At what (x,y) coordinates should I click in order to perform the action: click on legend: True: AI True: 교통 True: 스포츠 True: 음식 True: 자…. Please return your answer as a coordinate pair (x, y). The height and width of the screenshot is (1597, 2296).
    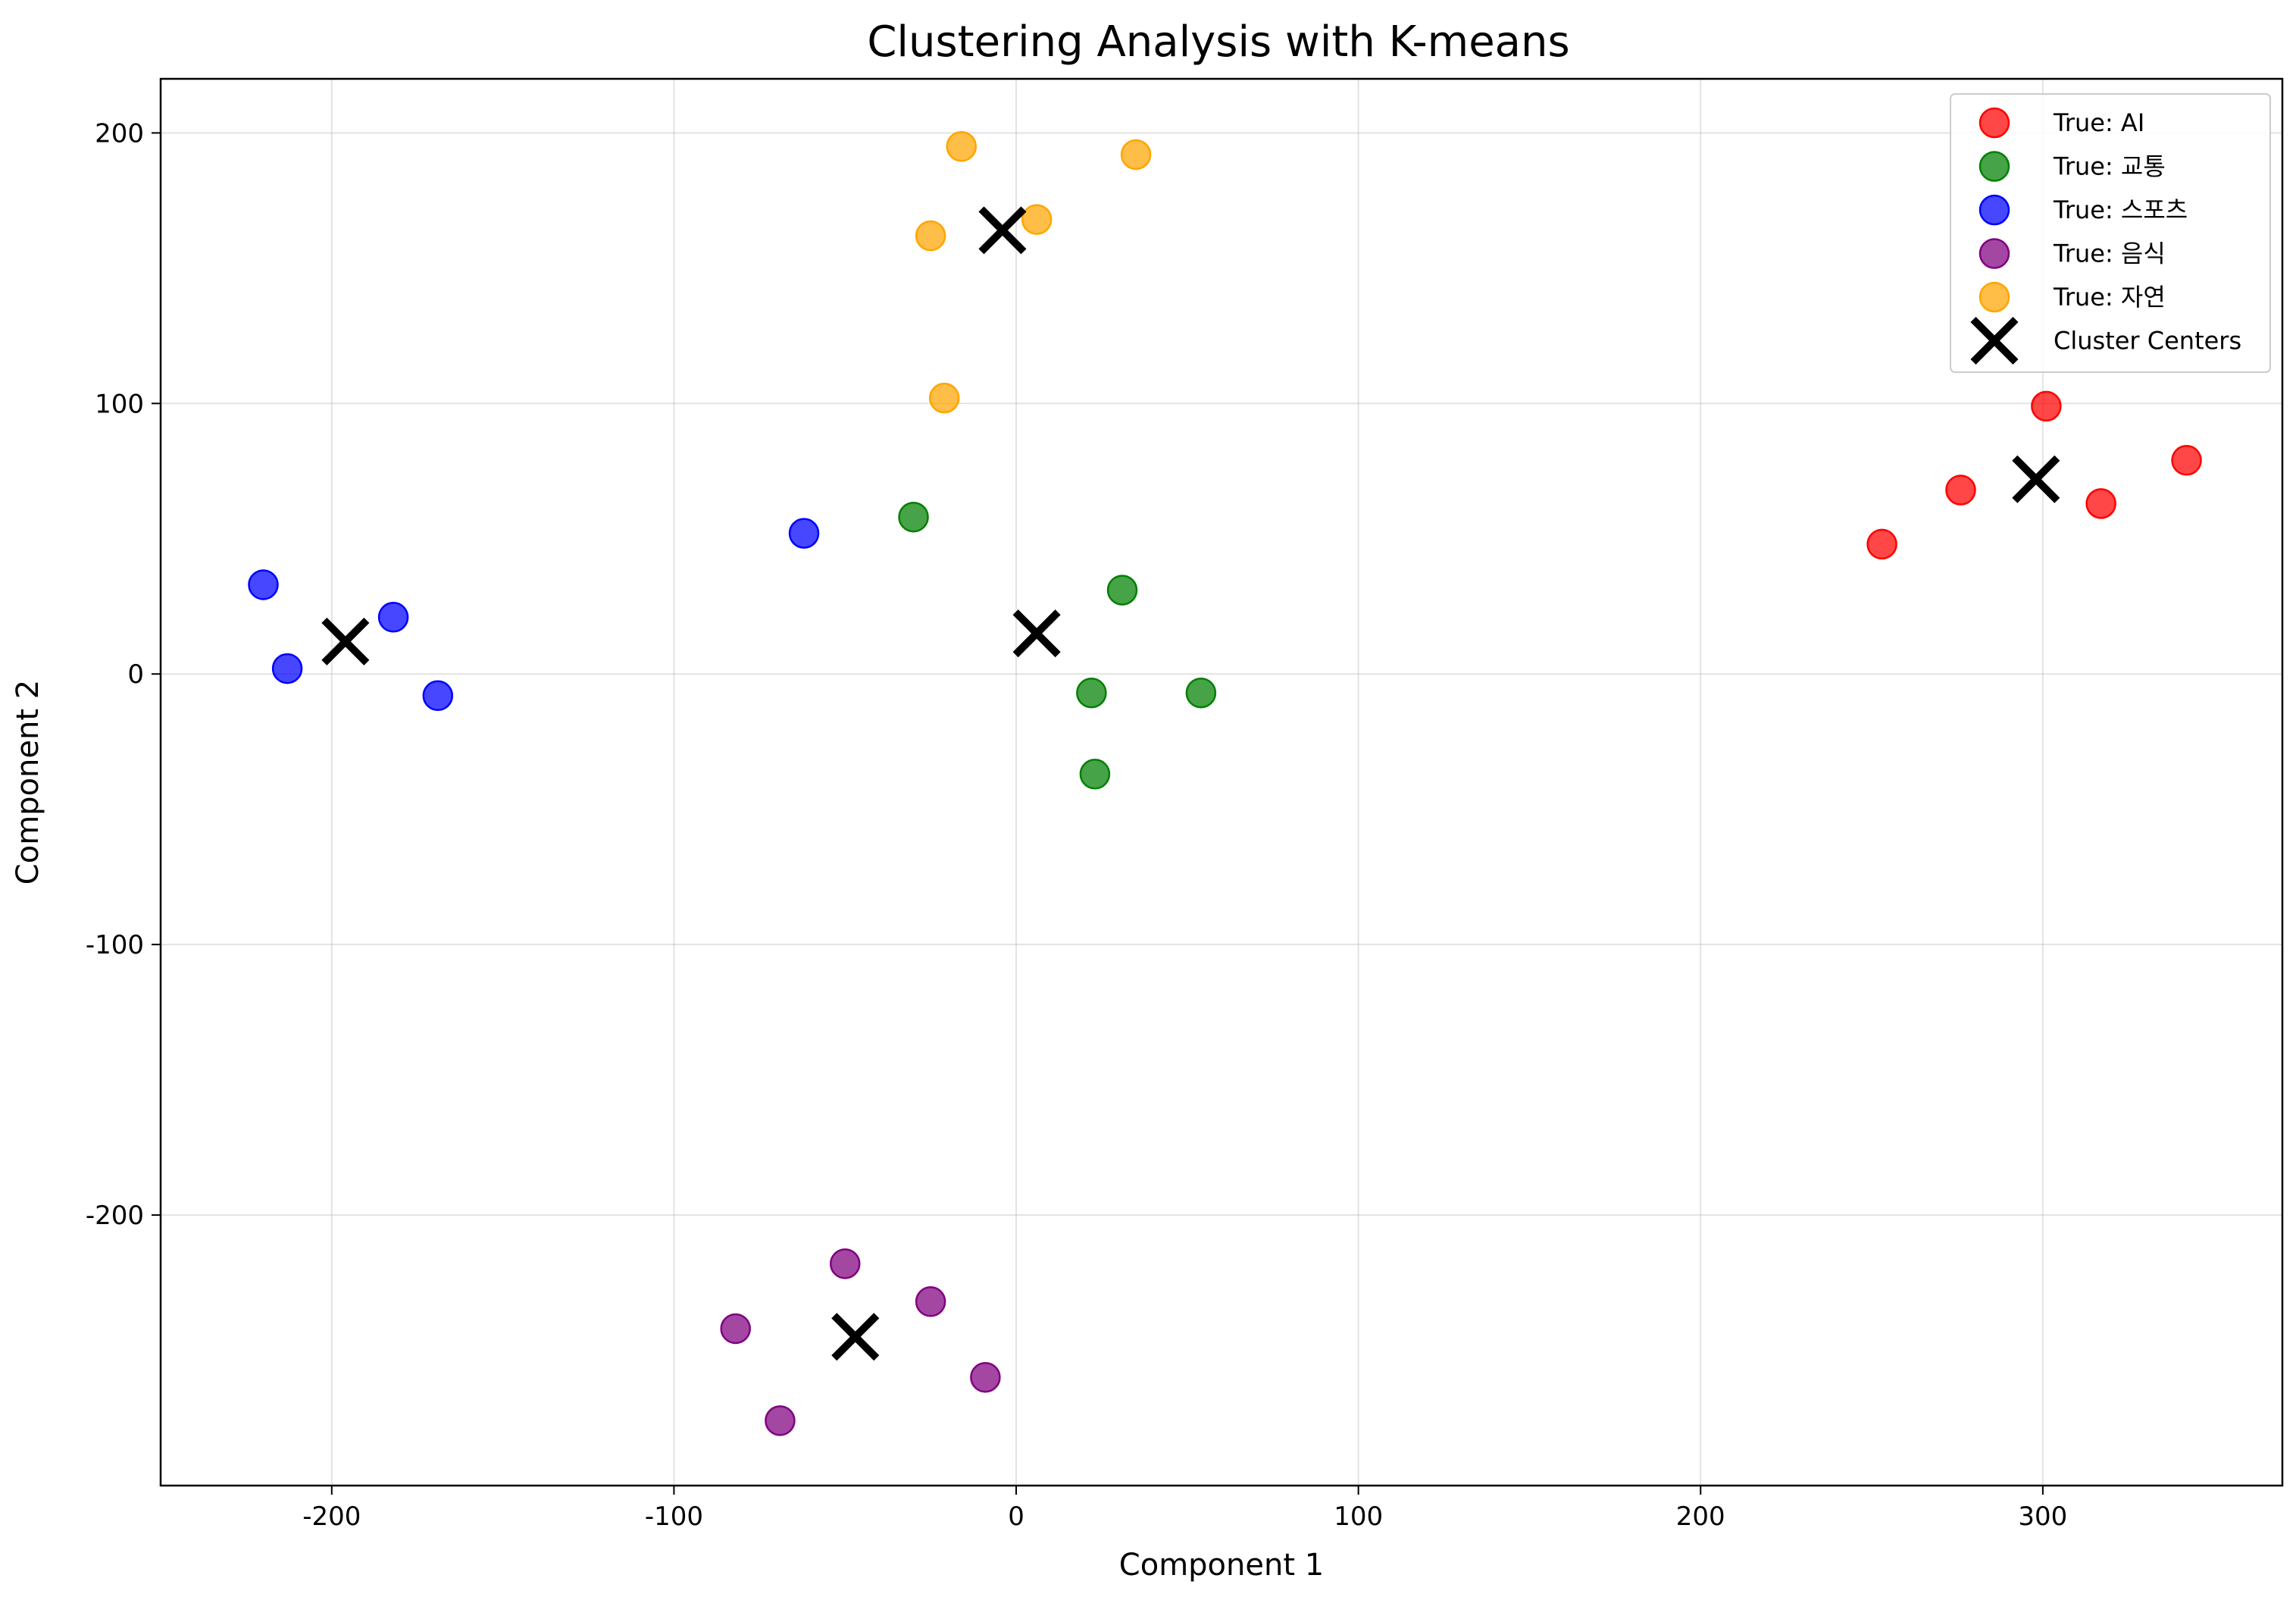
    Looking at the image, I should click on (2111, 233).